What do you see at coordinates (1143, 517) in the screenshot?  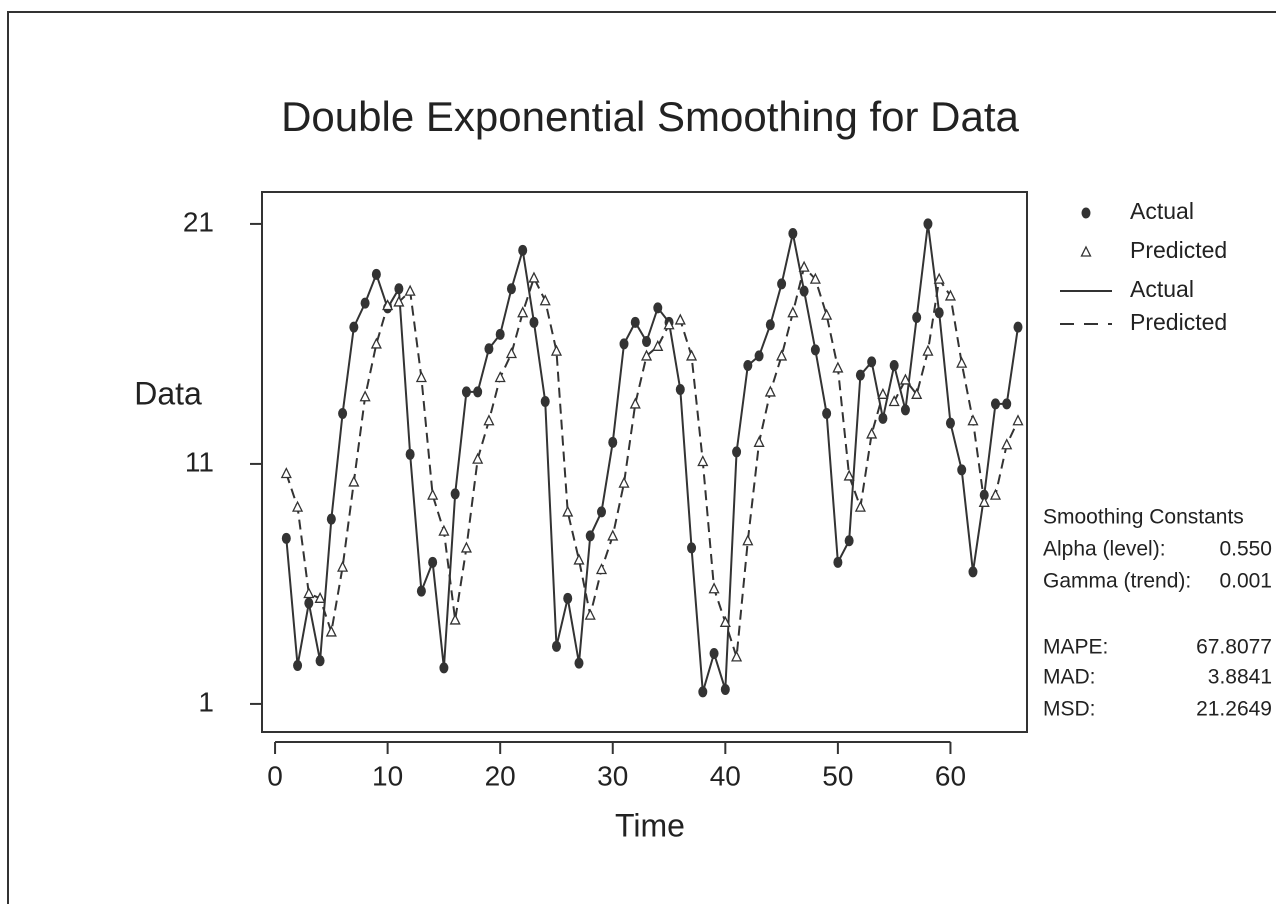 I see `stats-title: Smoothing Constants` at bounding box center [1143, 517].